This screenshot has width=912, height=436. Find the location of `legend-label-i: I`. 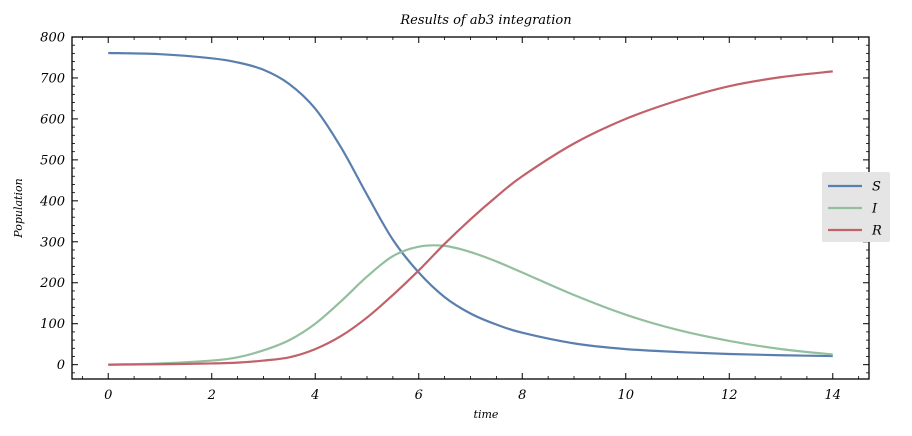

legend-label-i: I is located at coordinates (874, 209).